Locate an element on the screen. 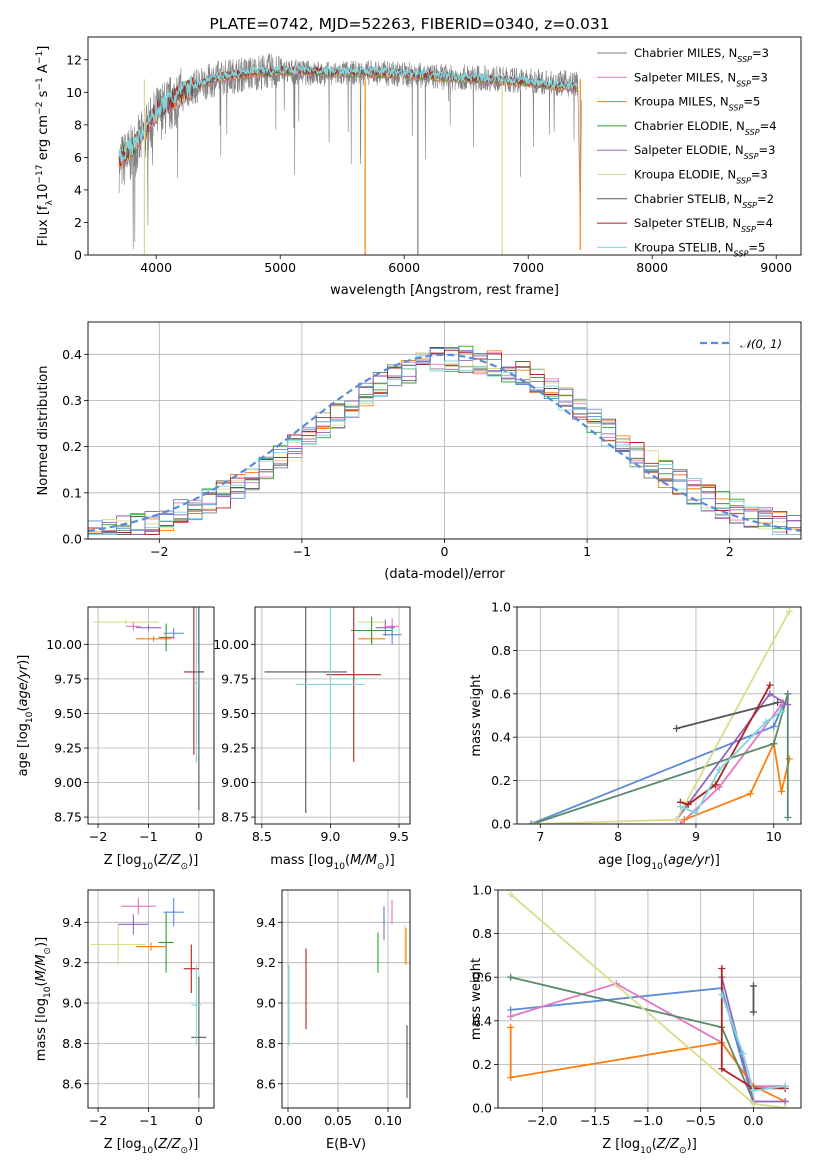 The width and height of the screenshot is (819, 1170). x-tick-label: 2 is located at coordinates (730, 551).